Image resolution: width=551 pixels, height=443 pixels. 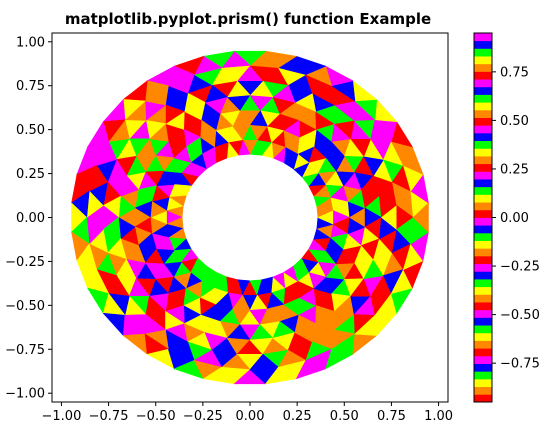 What do you see at coordinates (203, 416) in the screenshot?
I see `x-tick-label: −0.25` at bounding box center [203, 416].